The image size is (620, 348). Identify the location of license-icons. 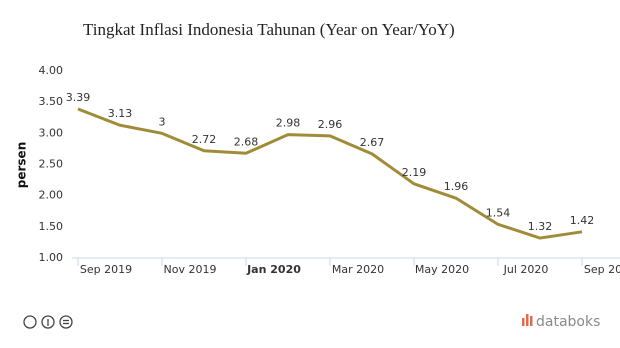
(48, 322).